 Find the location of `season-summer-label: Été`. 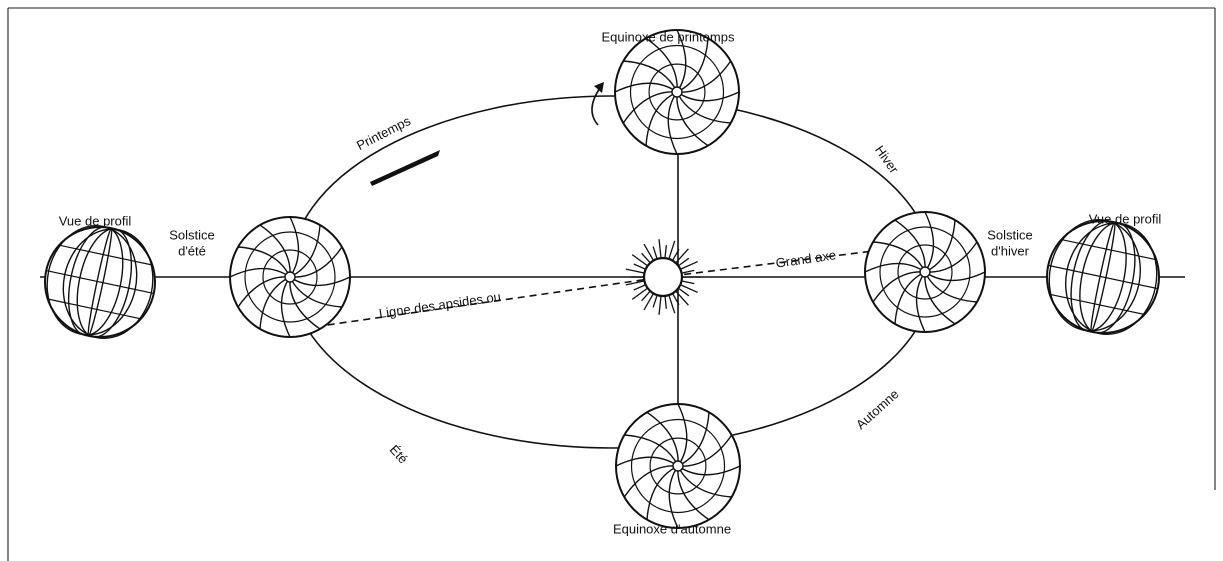

season-summer-label: Été is located at coordinates (399, 454).